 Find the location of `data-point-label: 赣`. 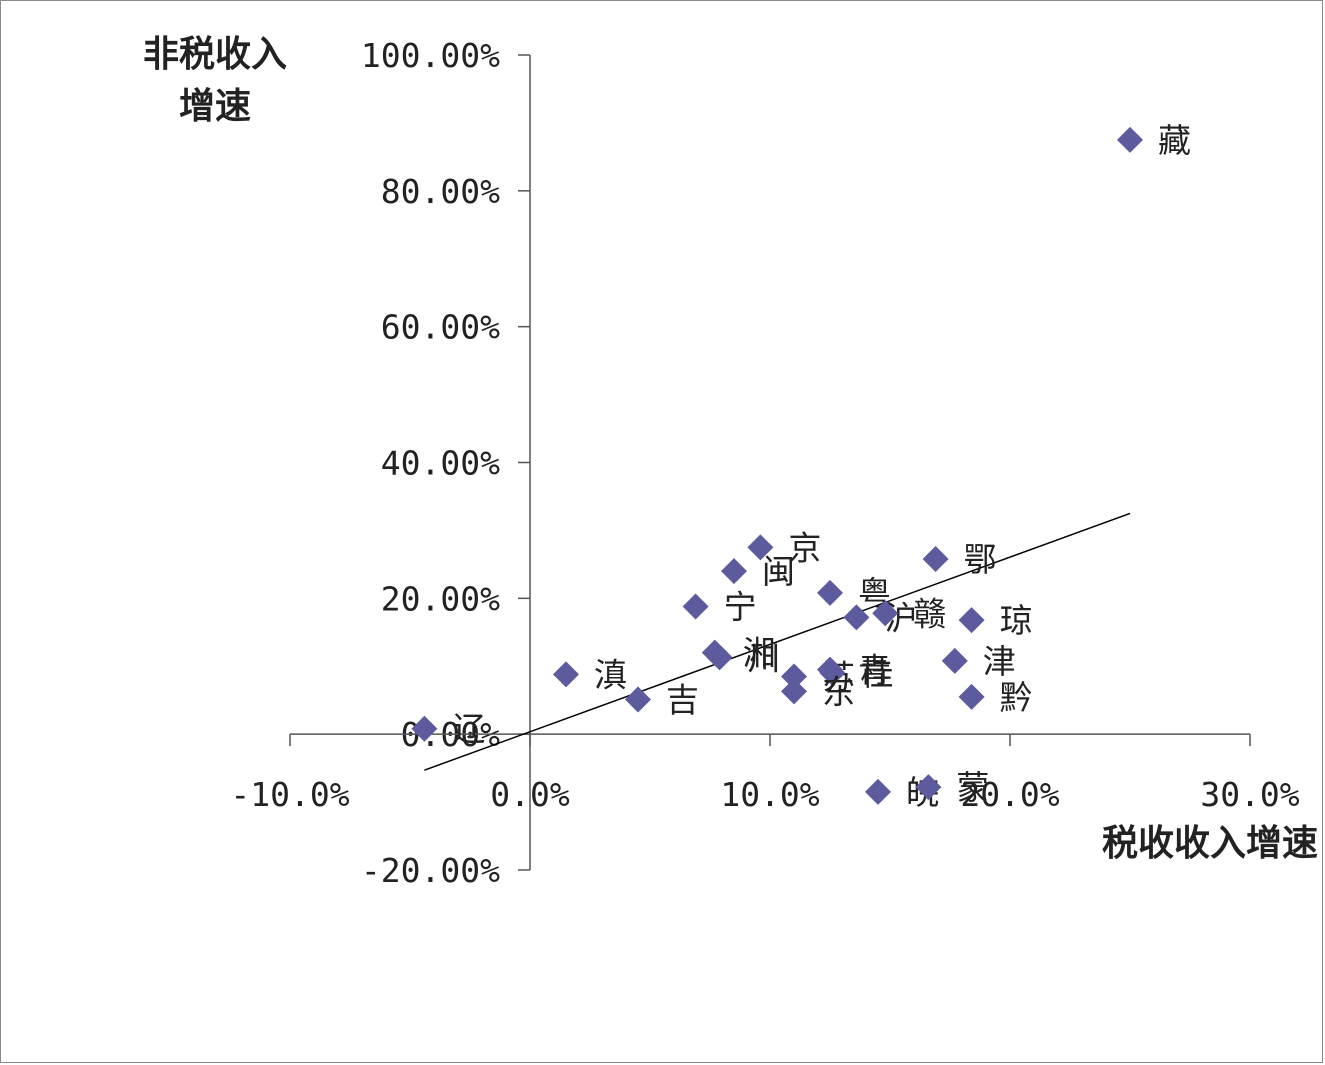

data-point-label: 赣 is located at coordinates (929, 613).